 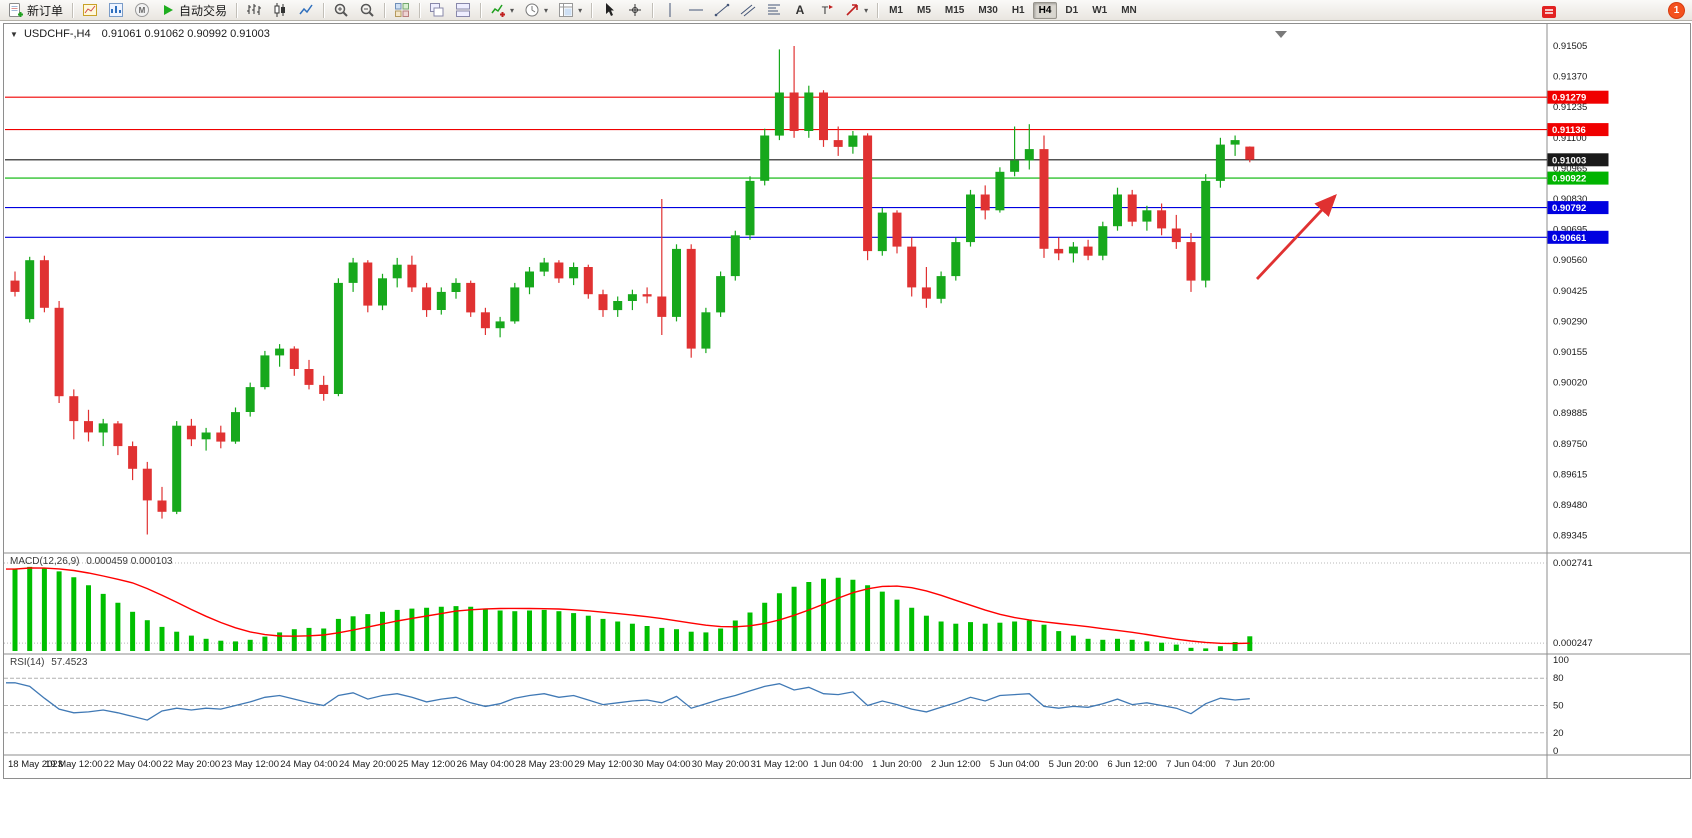 I want to click on candlestick-chart-button, so click(x=280, y=10).